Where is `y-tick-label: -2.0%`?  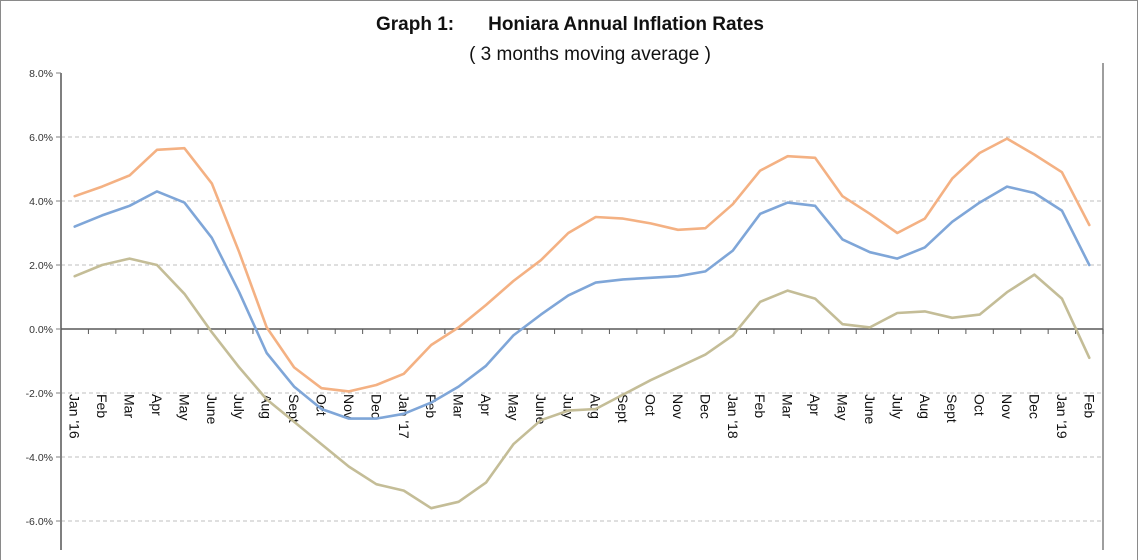 y-tick-label: -2.0% is located at coordinates (39, 394).